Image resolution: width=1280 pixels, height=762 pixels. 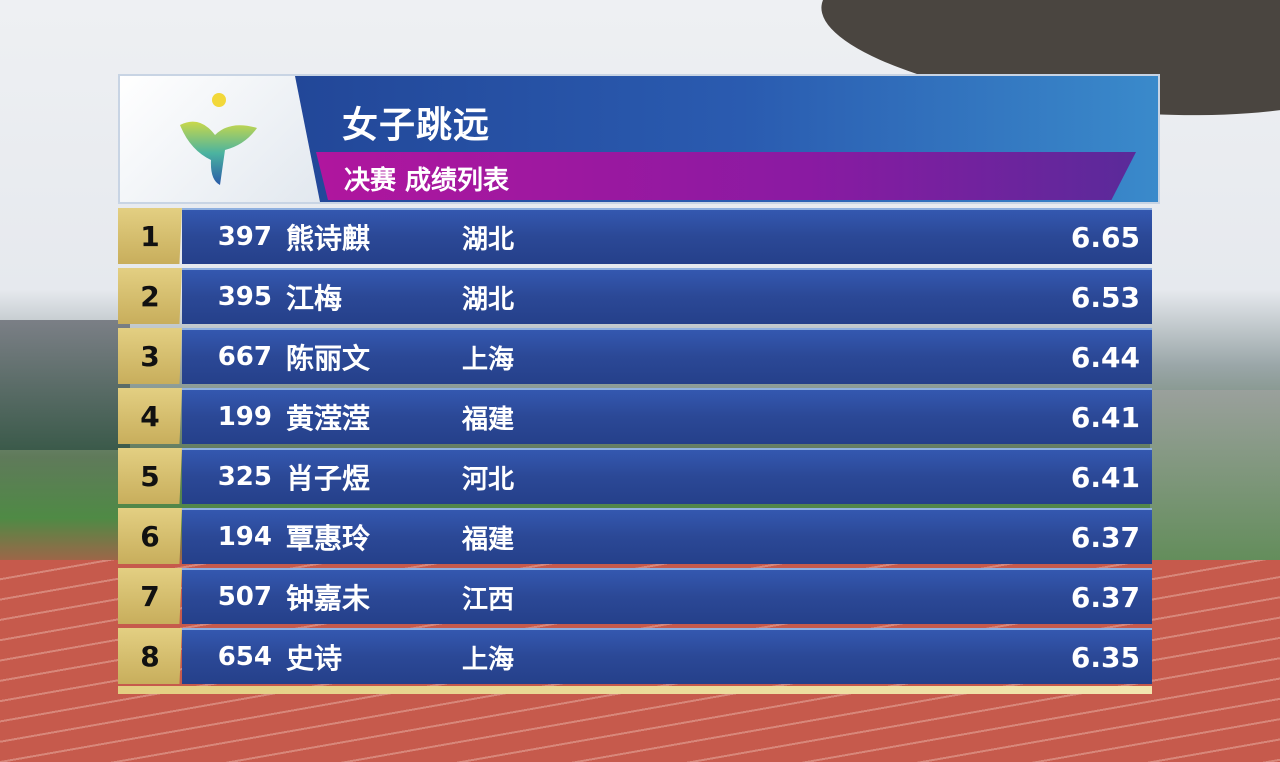 I want to click on table-row: 4 199 黄滢滢 福建 6.41, so click(x=639, y=416).